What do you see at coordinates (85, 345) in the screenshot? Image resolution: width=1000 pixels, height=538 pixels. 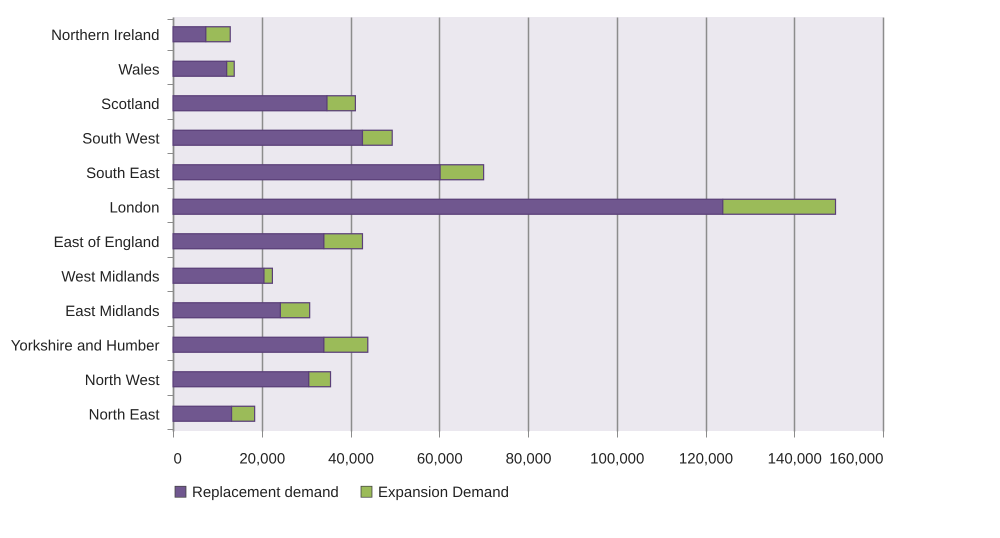 I see `y-tick-label: Yorkshire and Humber` at bounding box center [85, 345].